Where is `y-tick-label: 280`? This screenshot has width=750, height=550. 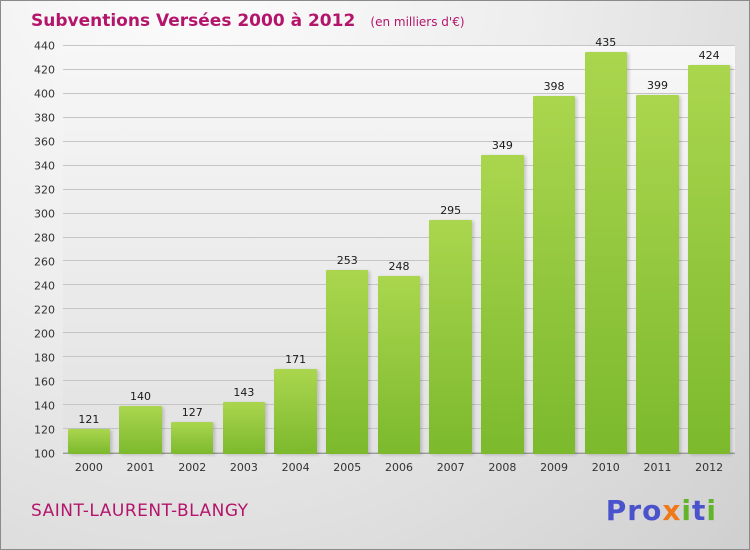 y-tick-label: 280 is located at coordinates (44, 238).